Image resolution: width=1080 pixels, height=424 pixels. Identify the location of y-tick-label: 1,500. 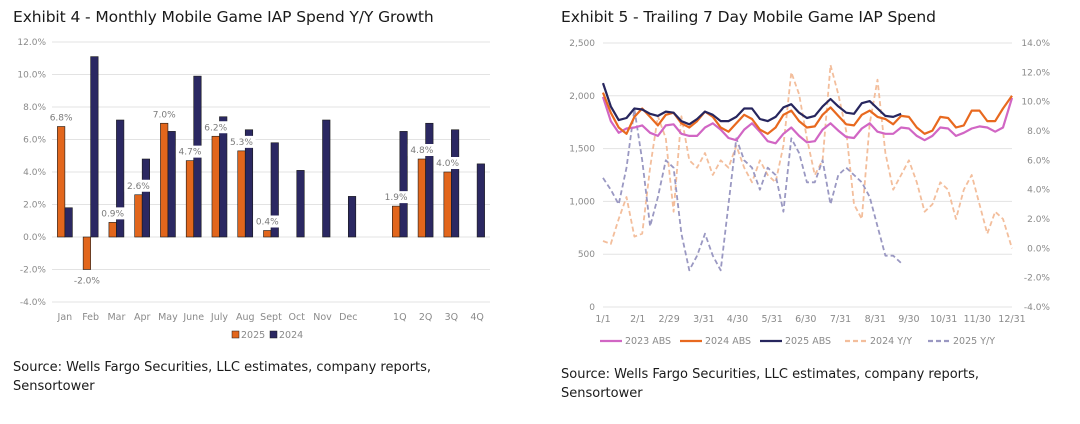
(582, 150).